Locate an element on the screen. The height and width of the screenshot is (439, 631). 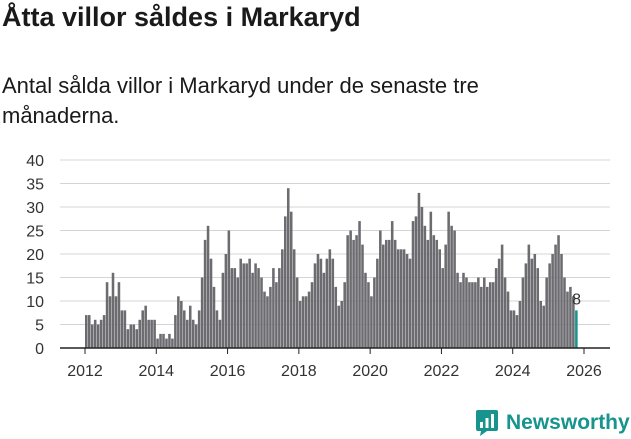
newsworthy-logo: Newsworthy is located at coordinates (552, 423).